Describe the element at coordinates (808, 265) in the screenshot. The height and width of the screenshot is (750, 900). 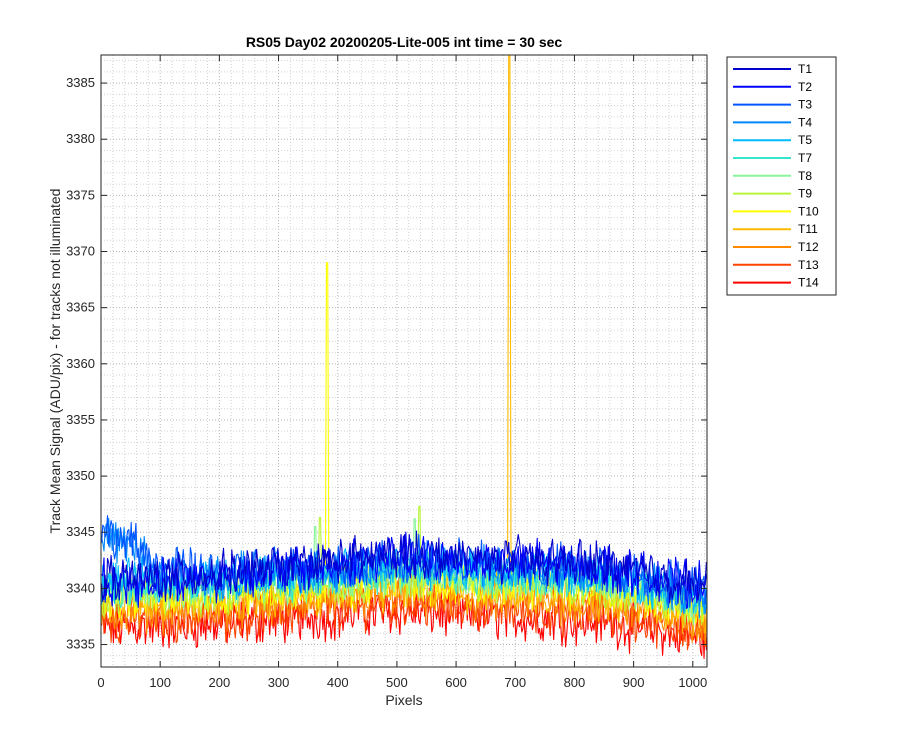
I see `legend-label-t13: T13` at that location.